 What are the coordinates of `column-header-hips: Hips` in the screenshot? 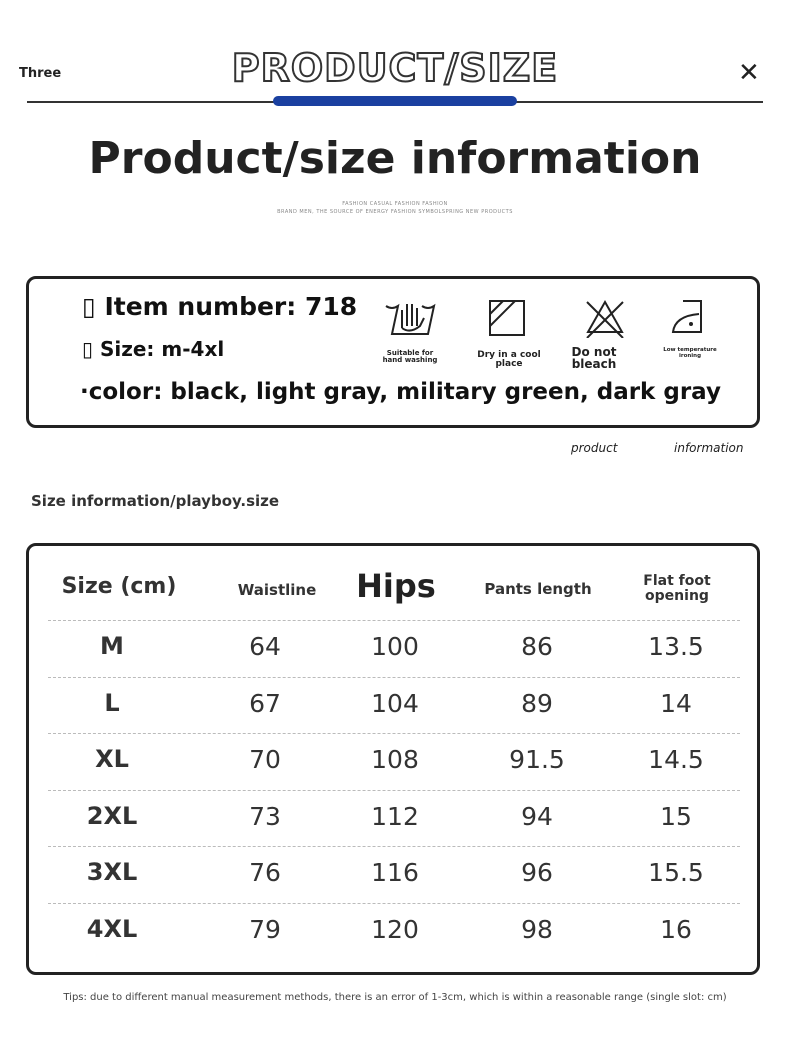 It's located at (396, 586).